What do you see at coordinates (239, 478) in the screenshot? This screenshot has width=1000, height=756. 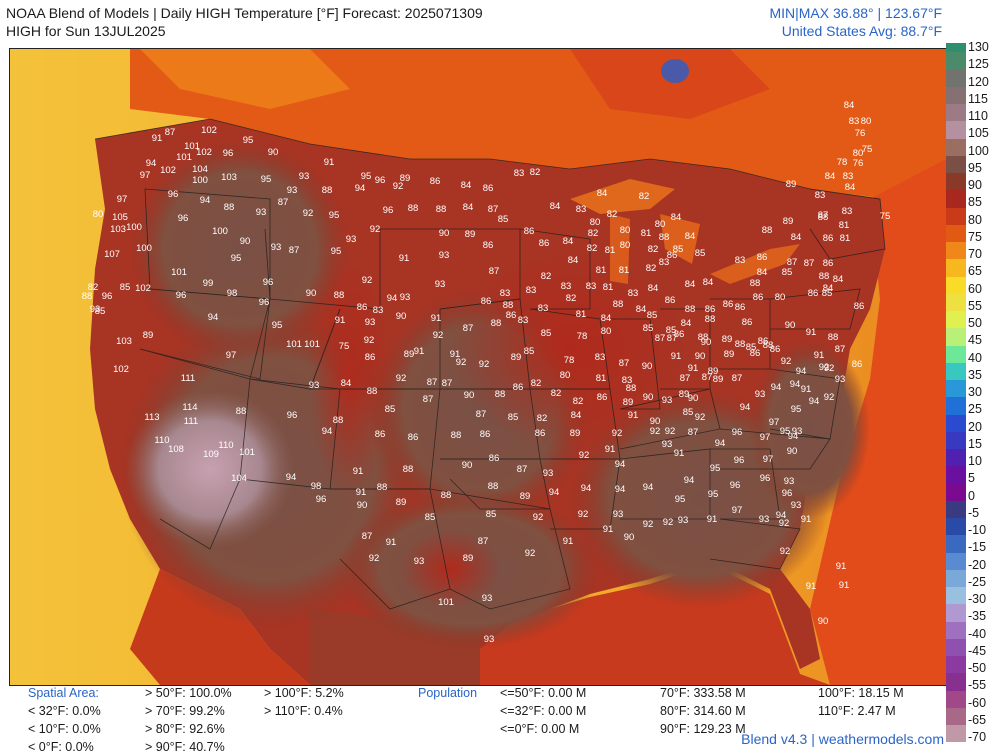 I see `temperature-label: 104` at bounding box center [239, 478].